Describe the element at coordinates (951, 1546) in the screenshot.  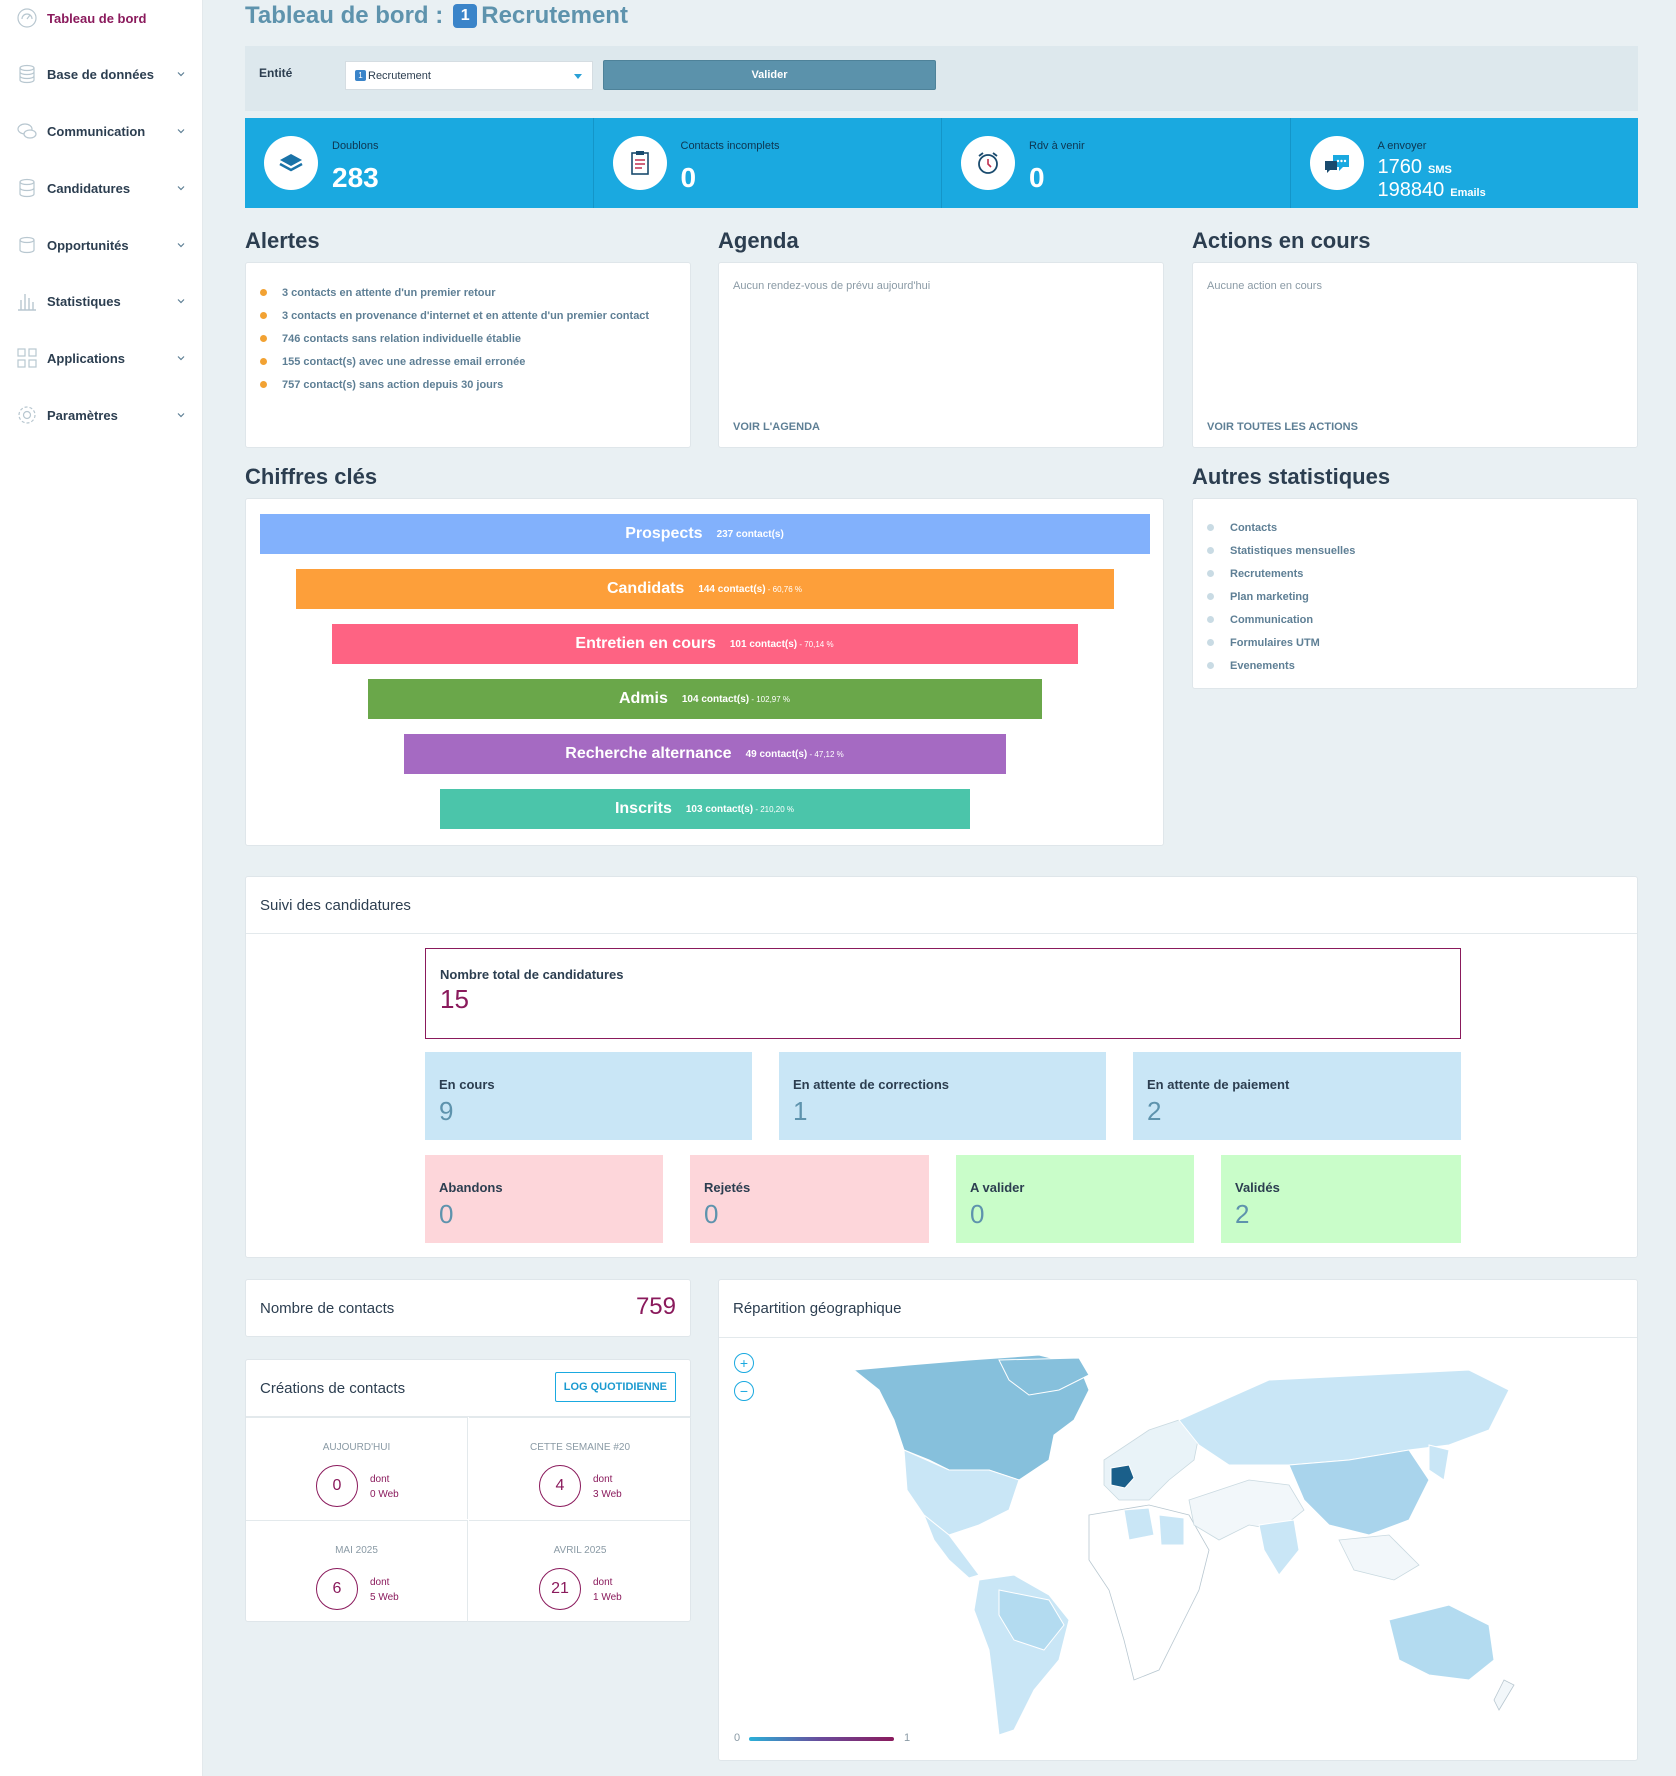
I see `map-region-mexico` at that location.